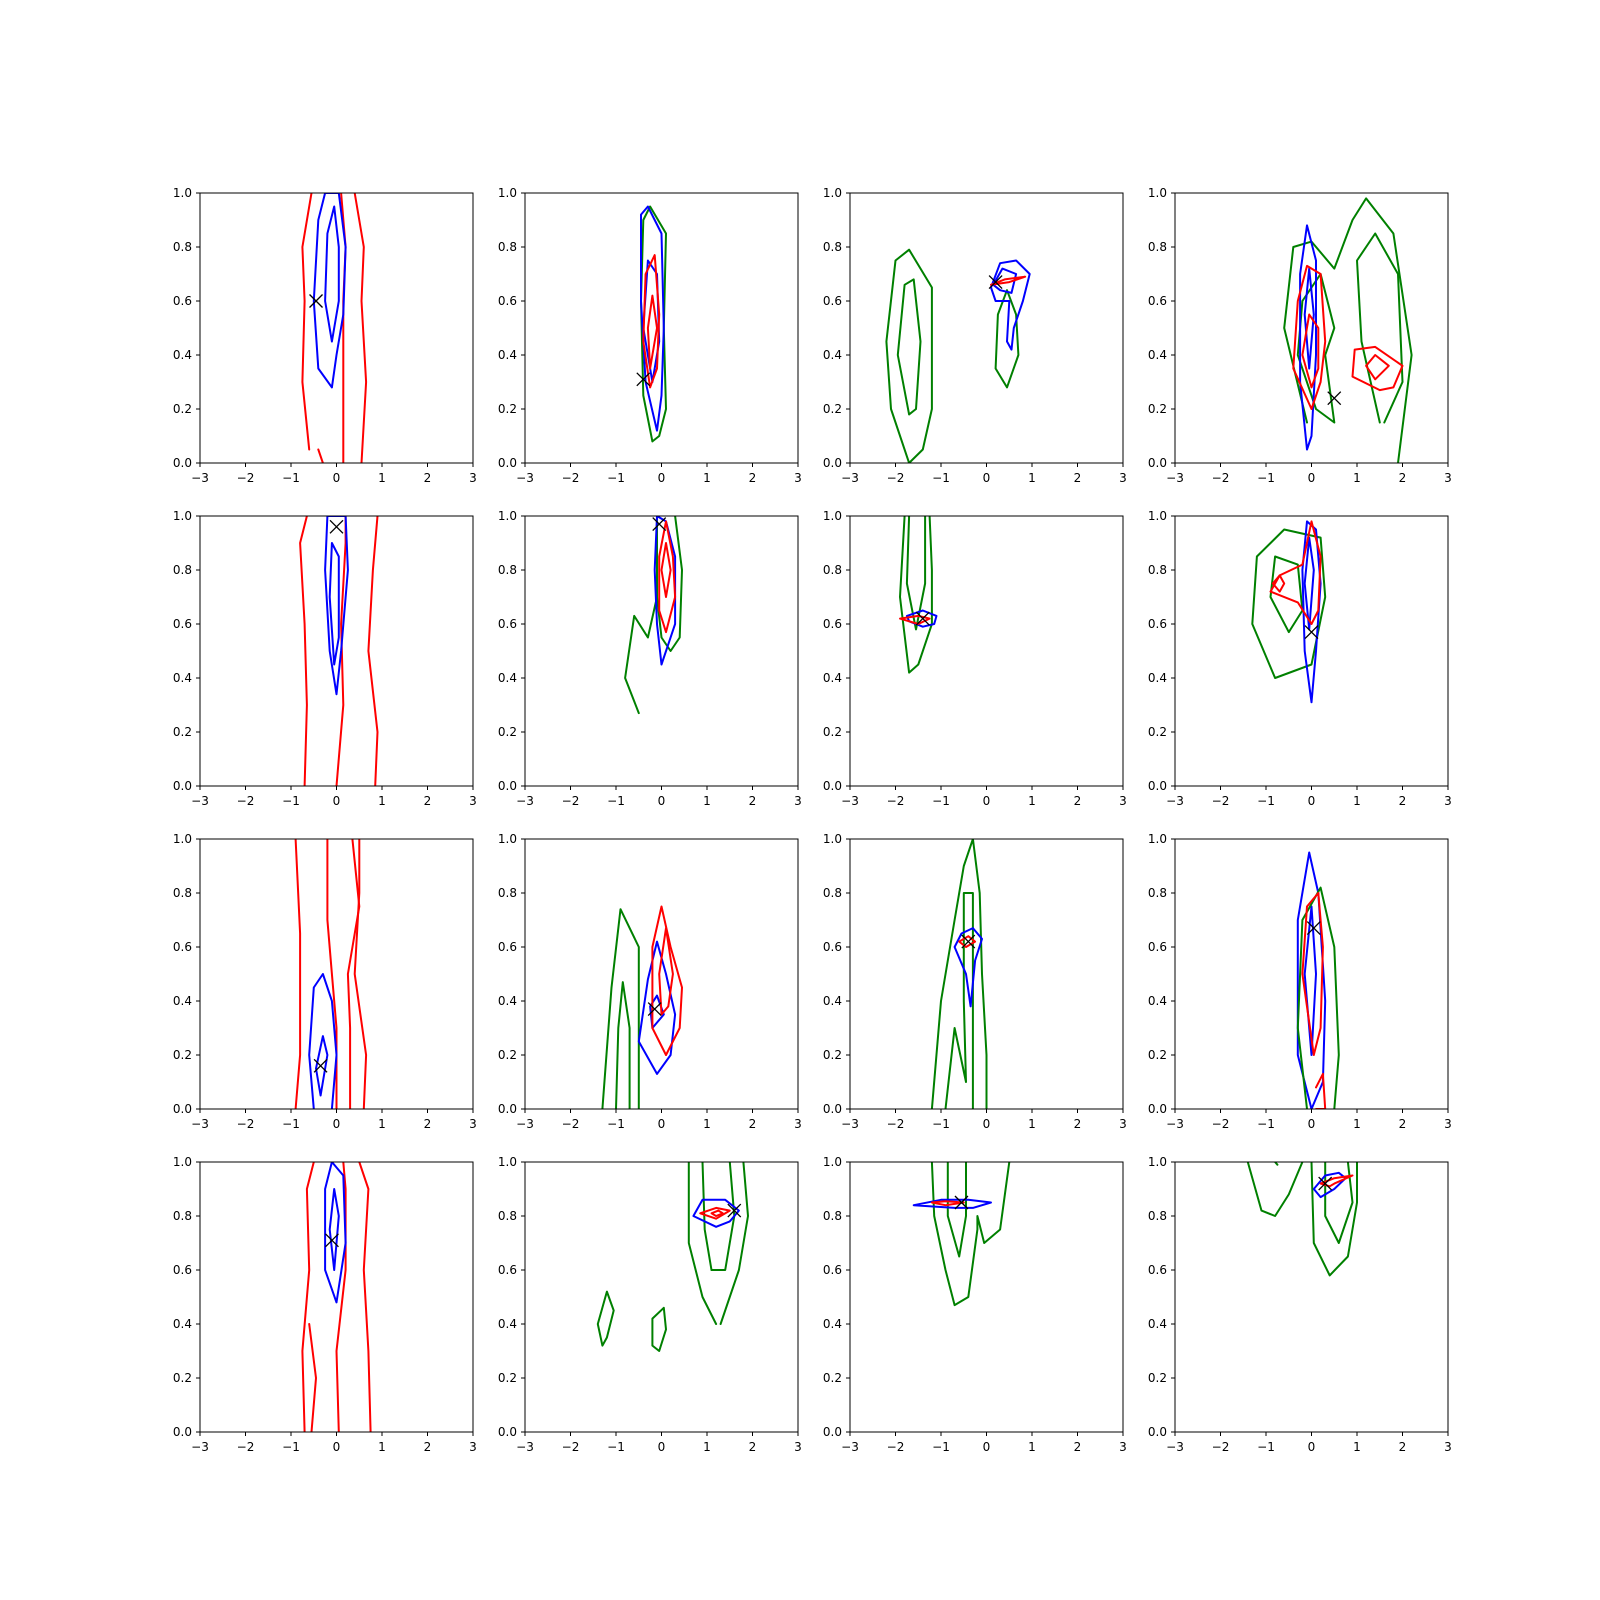  Describe the element at coordinates (325, 1304) in the screenshot. I see `subplot-r4-c1: −3 −2 −1 0 1 2 3 0.0 0.2 0.4 0.6 0.8 1.0` at that location.